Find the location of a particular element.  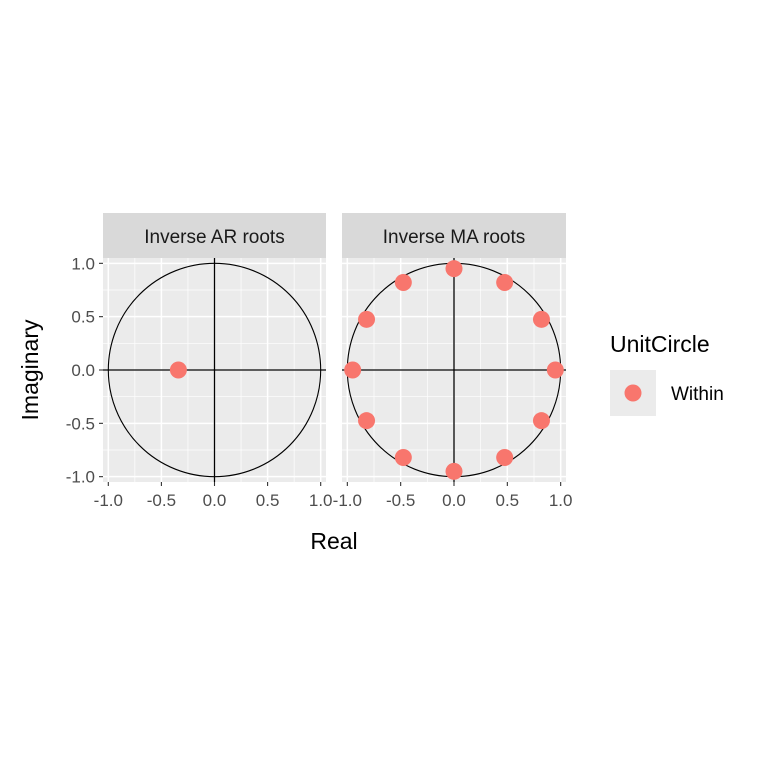

reference-lines-ar is located at coordinates (214, 370).